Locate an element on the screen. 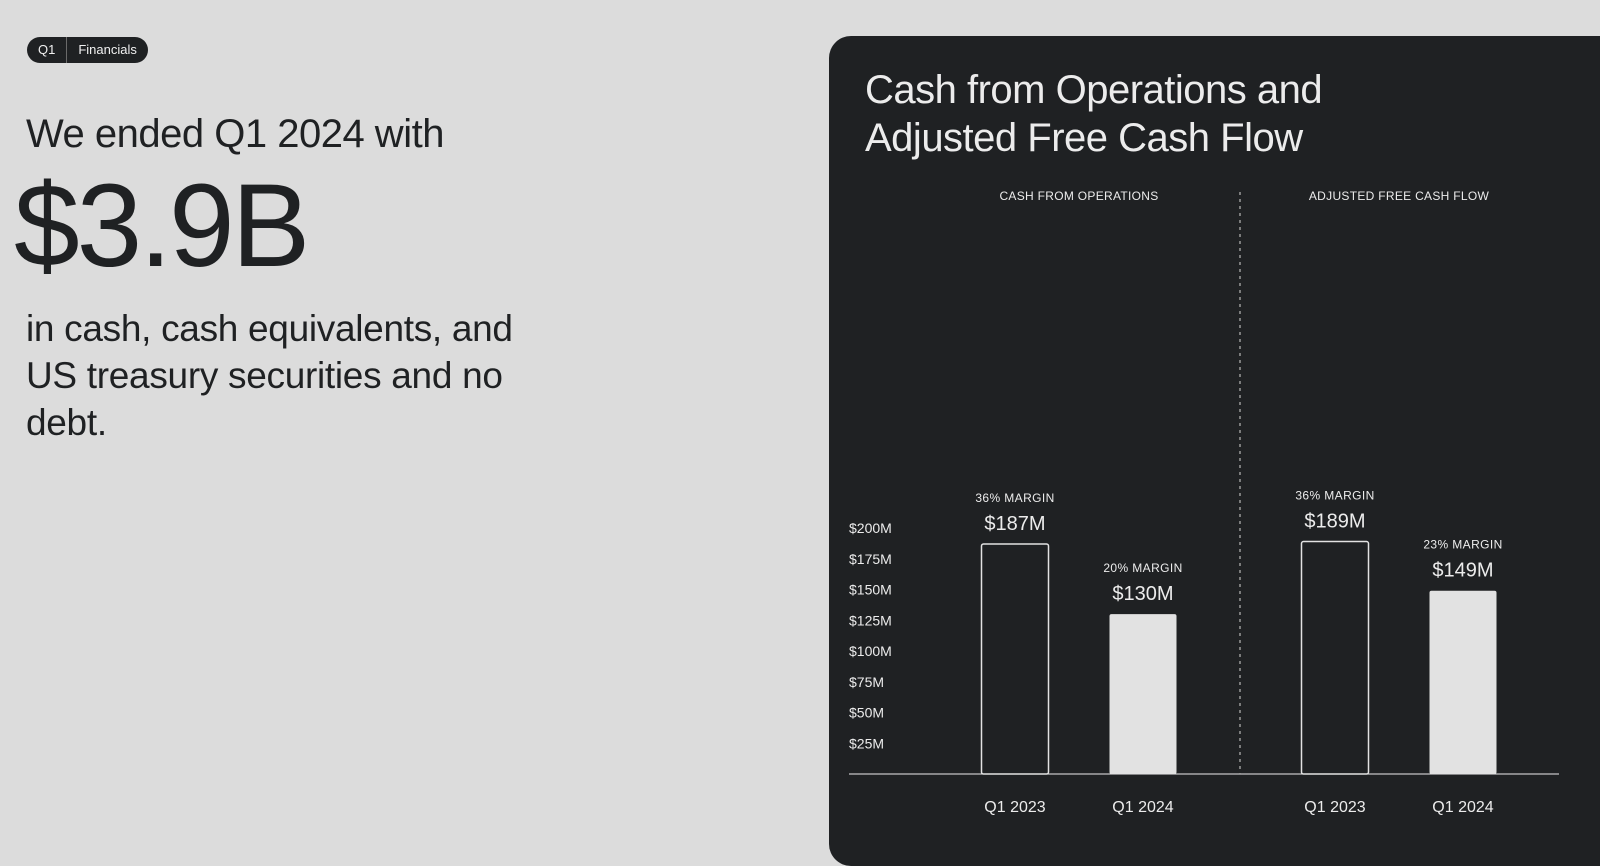 Image resolution: width=1600 pixels, height=866 pixels. group-title: ADJUSTED FREE CASH FLOW is located at coordinates (1399, 196).